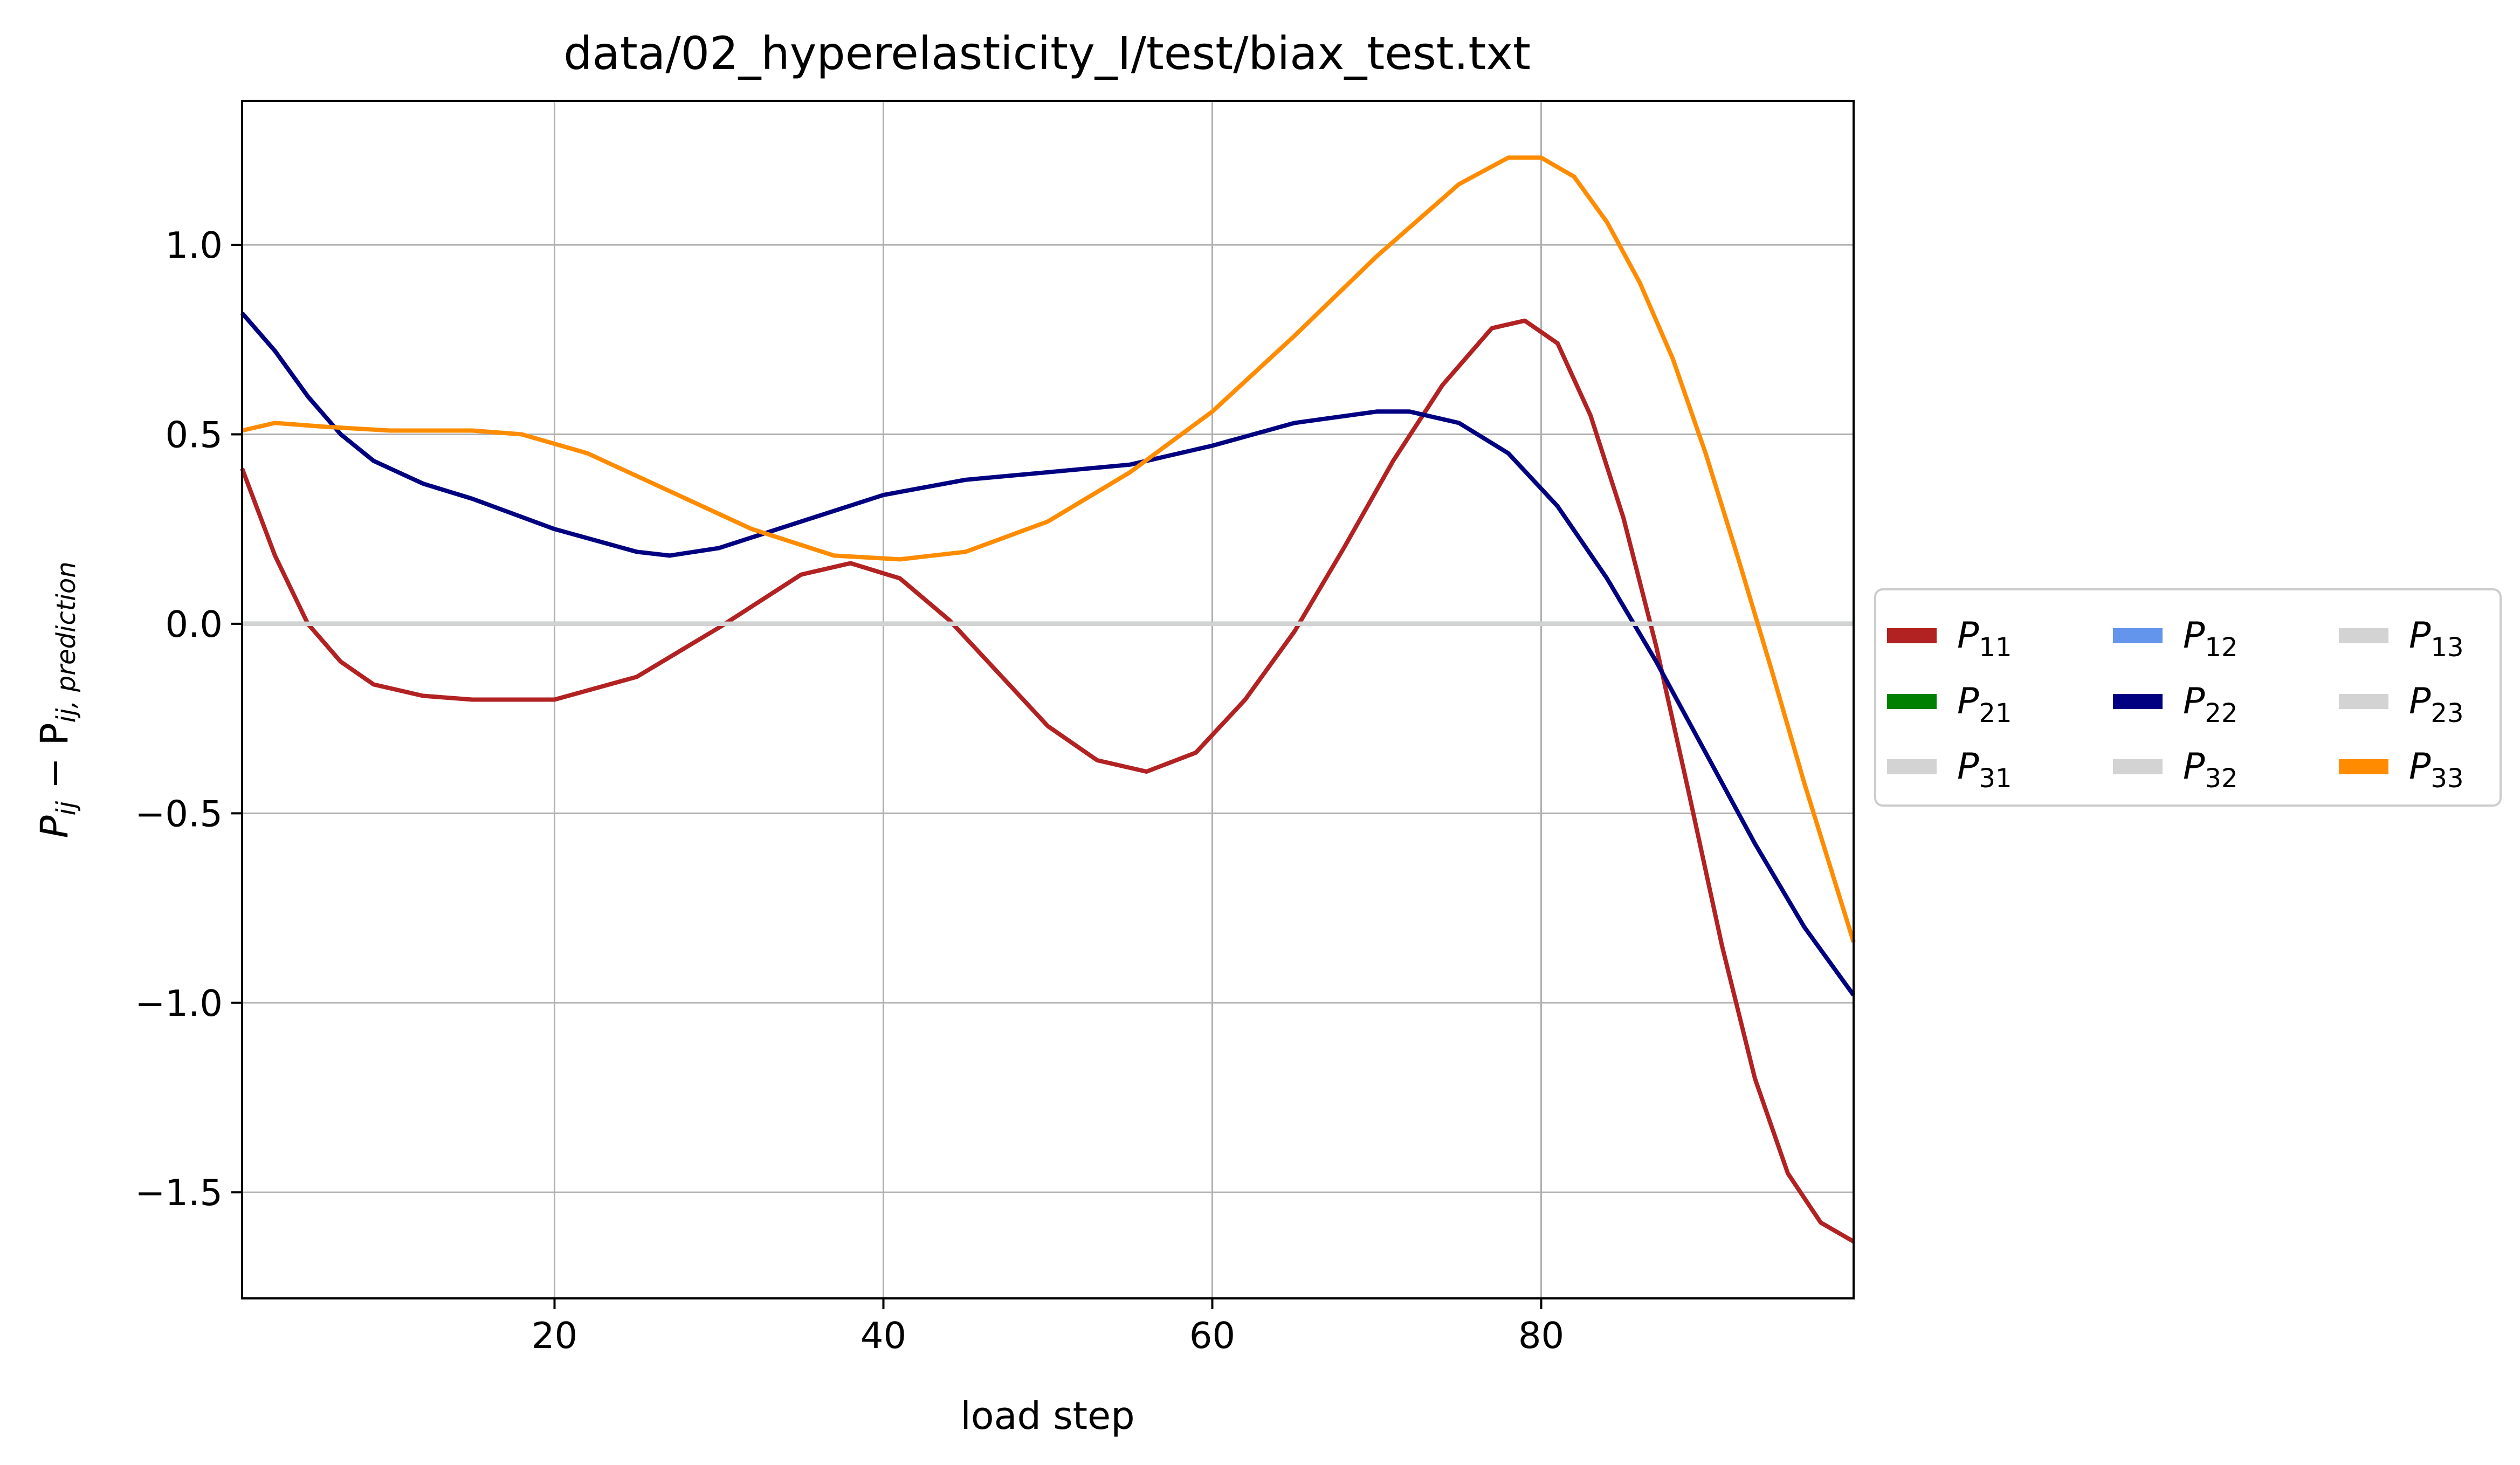 The image size is (2520, 1465). I want to click on legend-swatch-p31, so click(1912, 766).